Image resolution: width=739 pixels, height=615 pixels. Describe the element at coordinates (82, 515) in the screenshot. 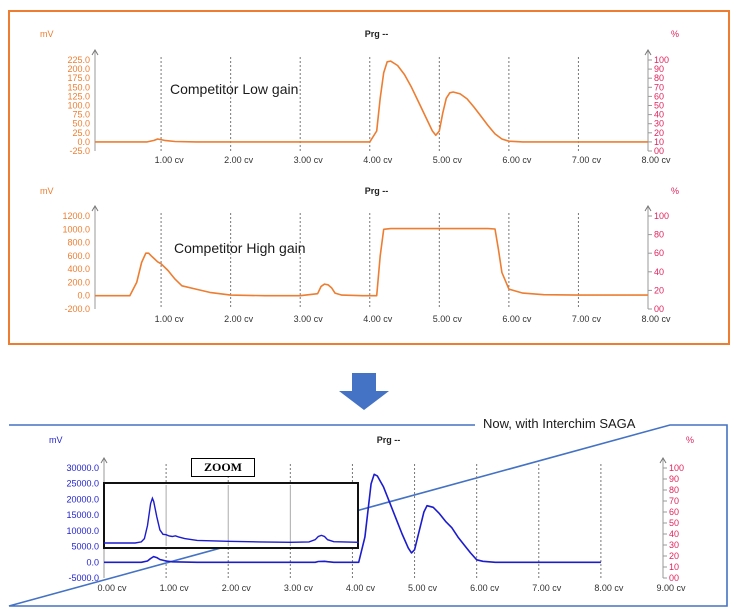

I see `y-tick-label: 15000.0` at that location.